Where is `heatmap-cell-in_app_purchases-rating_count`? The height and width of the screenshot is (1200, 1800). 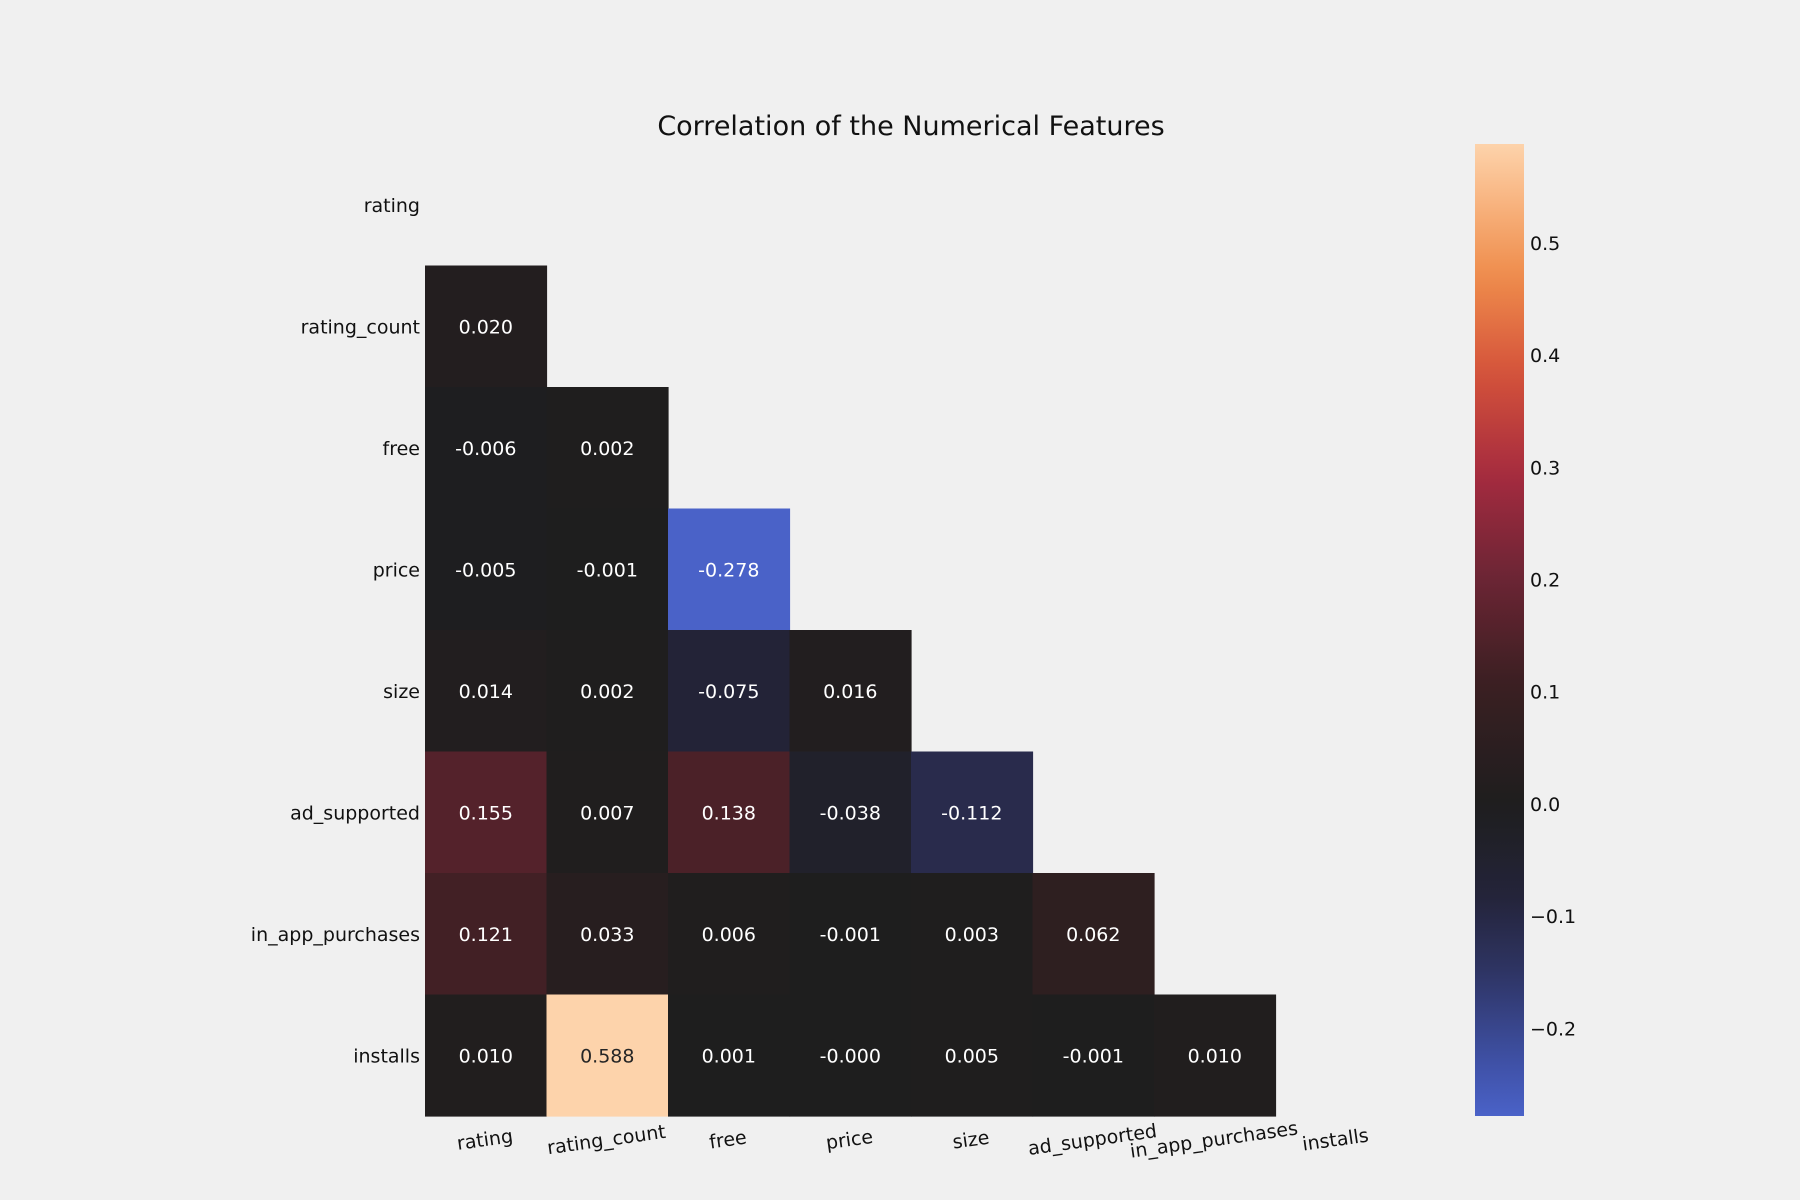 heatmap-cell-in_app_purchases-rating_count is located at coordinates (607, 934).